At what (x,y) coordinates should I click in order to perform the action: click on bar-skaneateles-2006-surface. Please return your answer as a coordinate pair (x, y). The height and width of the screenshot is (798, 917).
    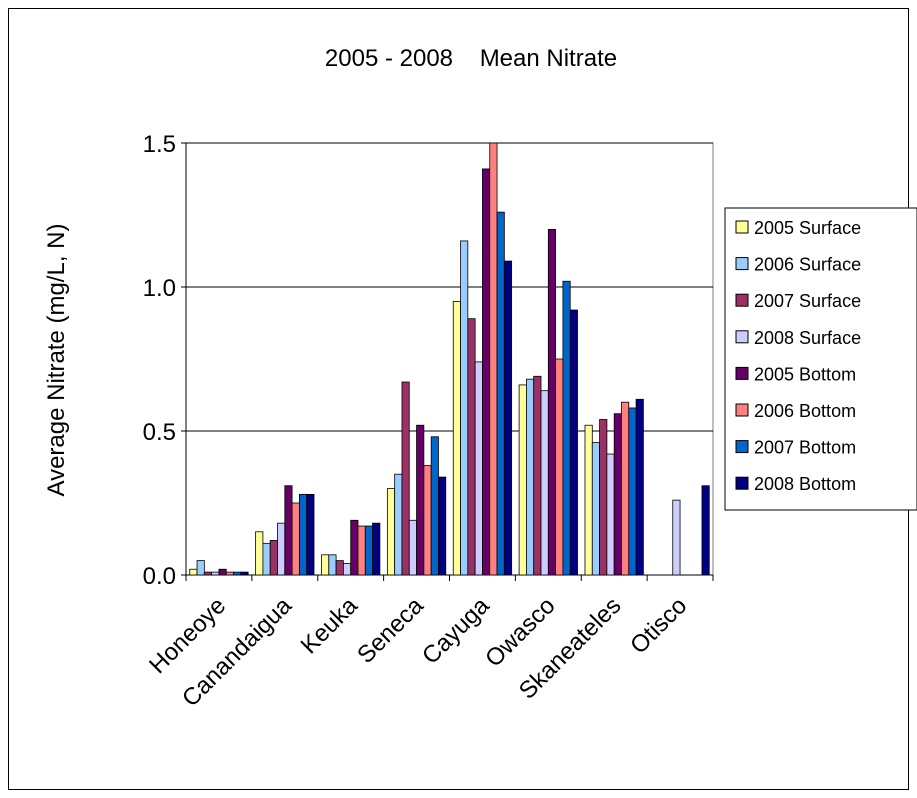
    Looking at the image, I should click on (595, 509).